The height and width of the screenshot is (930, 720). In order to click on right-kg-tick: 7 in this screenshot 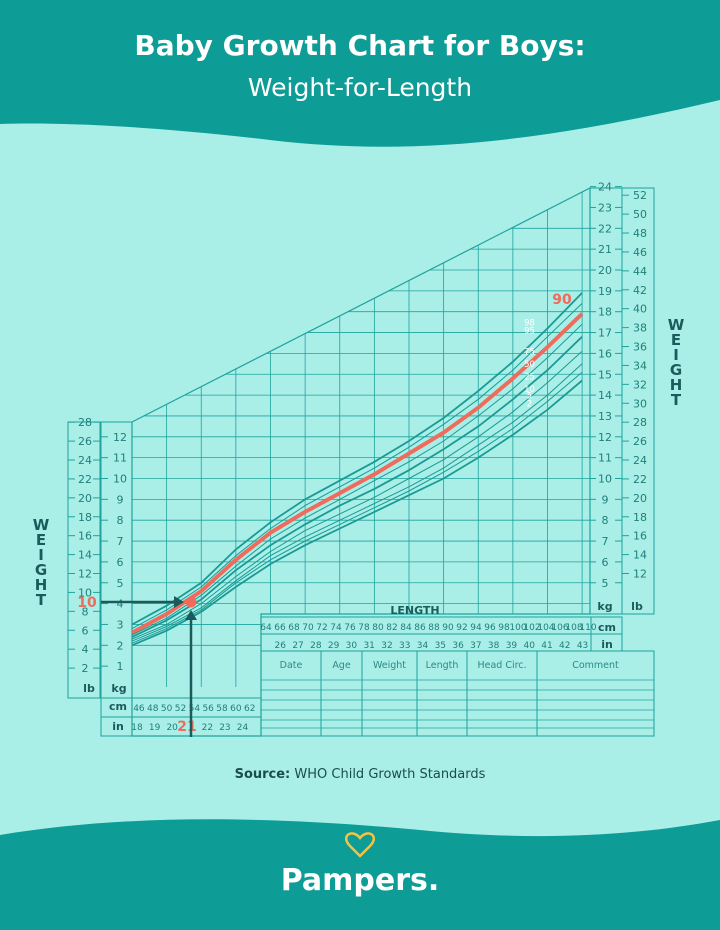, I will do `click(605, 541)`.